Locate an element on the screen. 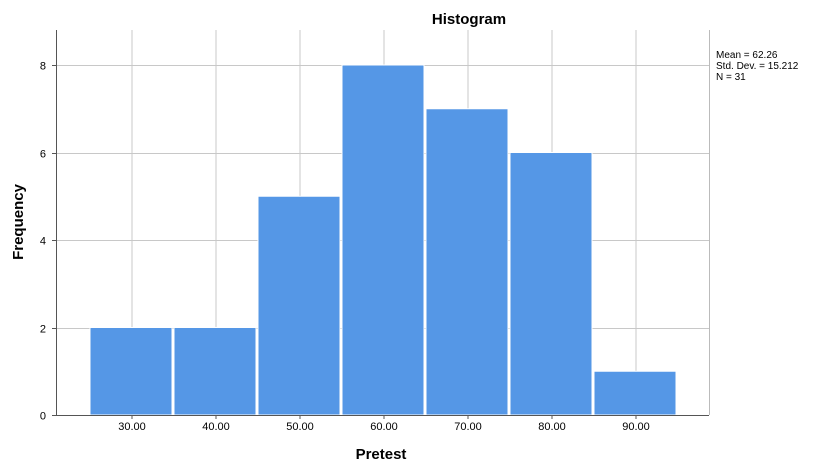  x-tick-label: 90.00 is located at coordinates (636, 427).